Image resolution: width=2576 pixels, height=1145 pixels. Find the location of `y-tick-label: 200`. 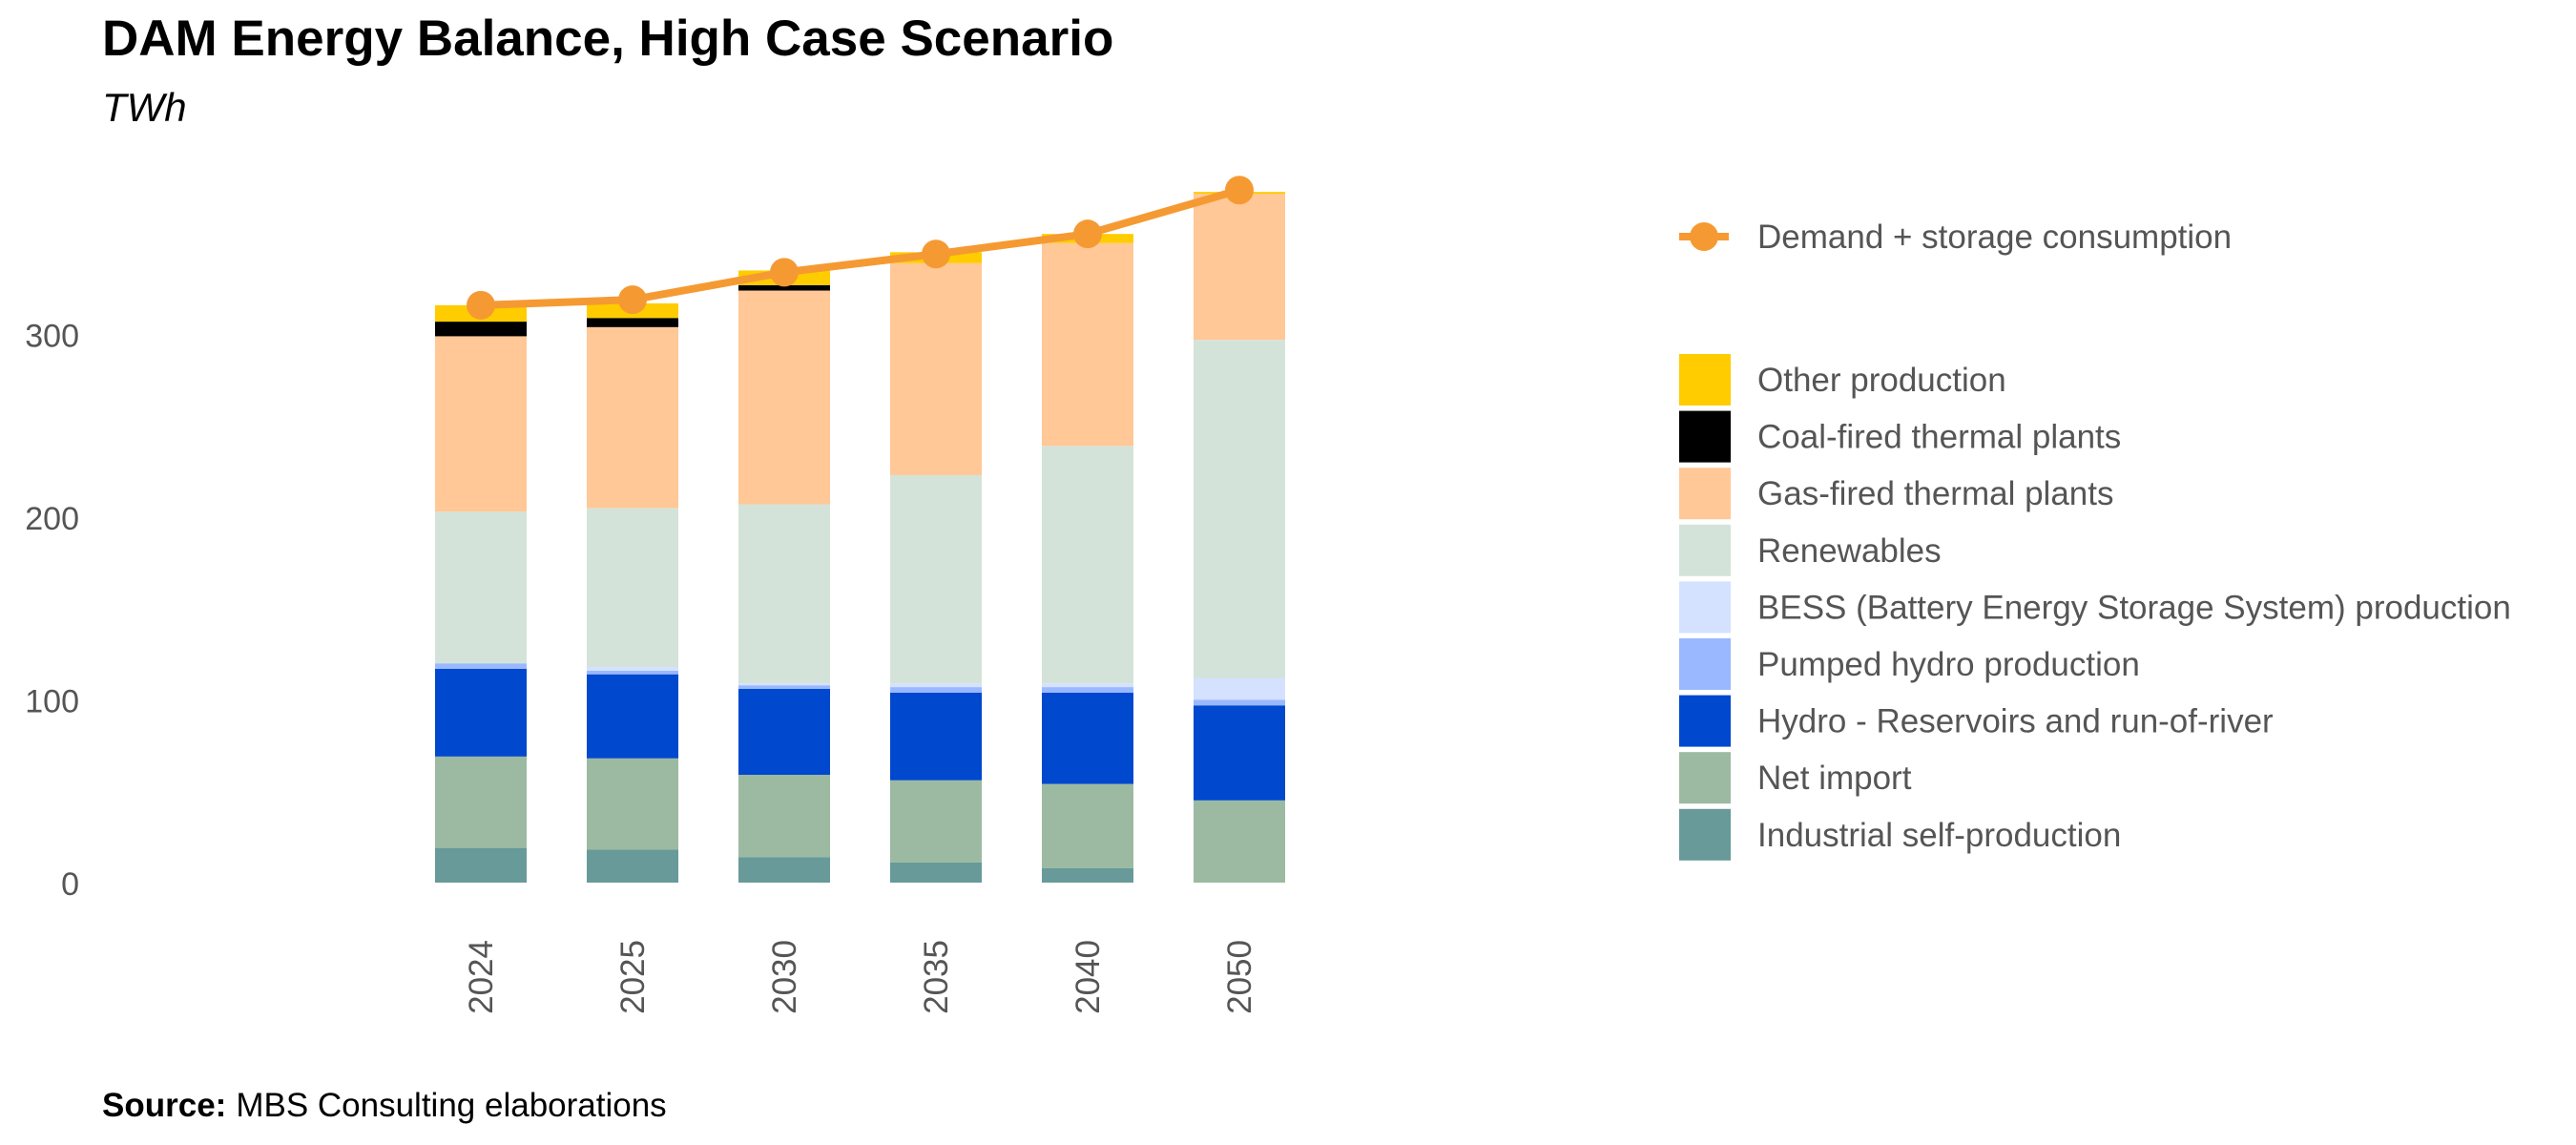

y-tick-label: 200 is located at coordinates (52, 519).